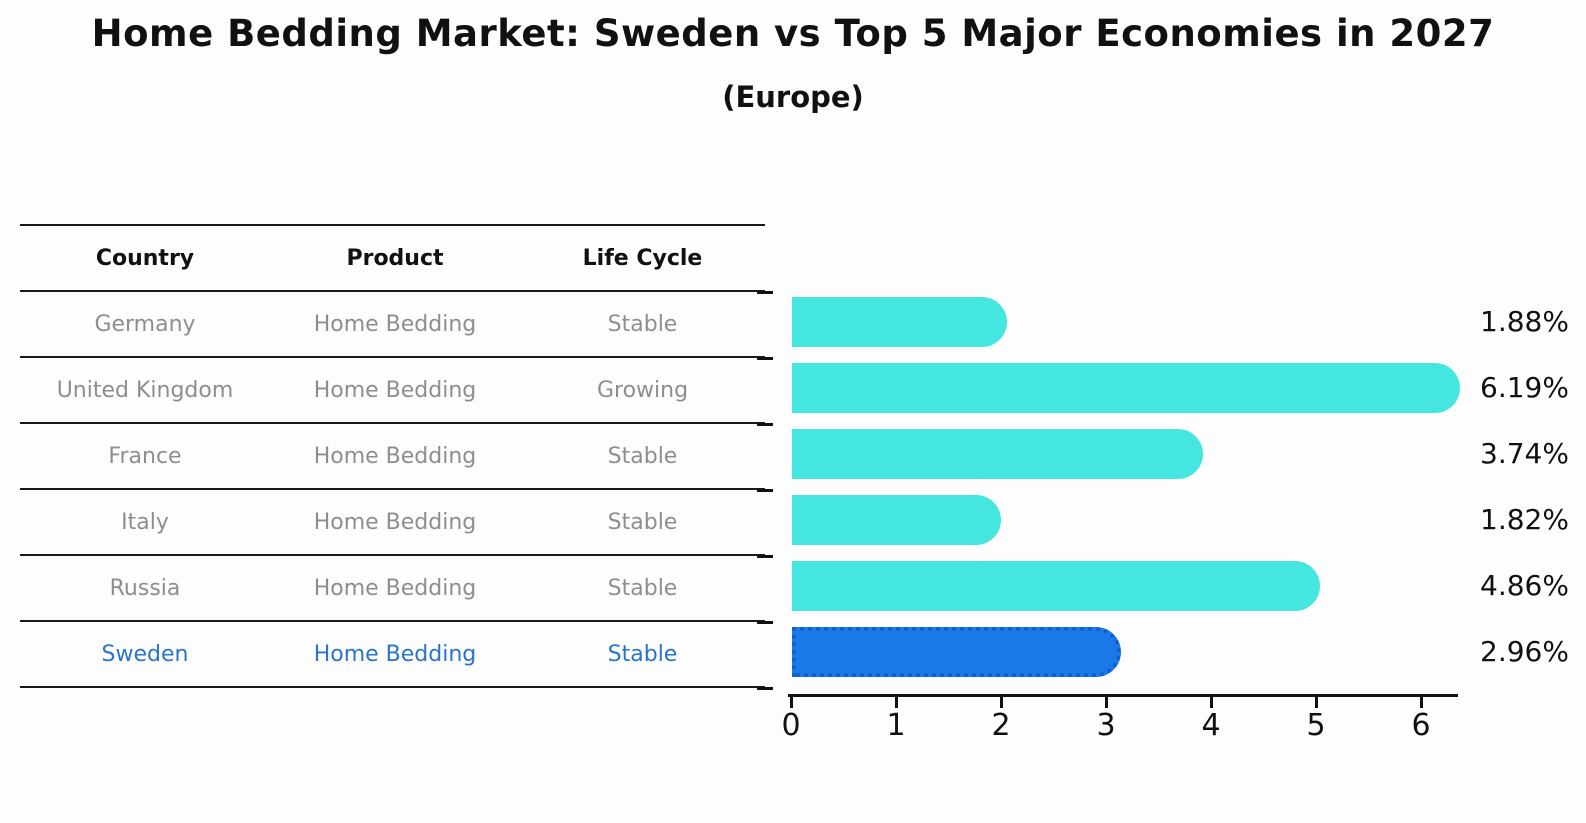 This screenshot has height=823, width=1586. Describe the element at coordinates (1316, 725) in the screenshot. I see `x-tick-label: 5` at that location.